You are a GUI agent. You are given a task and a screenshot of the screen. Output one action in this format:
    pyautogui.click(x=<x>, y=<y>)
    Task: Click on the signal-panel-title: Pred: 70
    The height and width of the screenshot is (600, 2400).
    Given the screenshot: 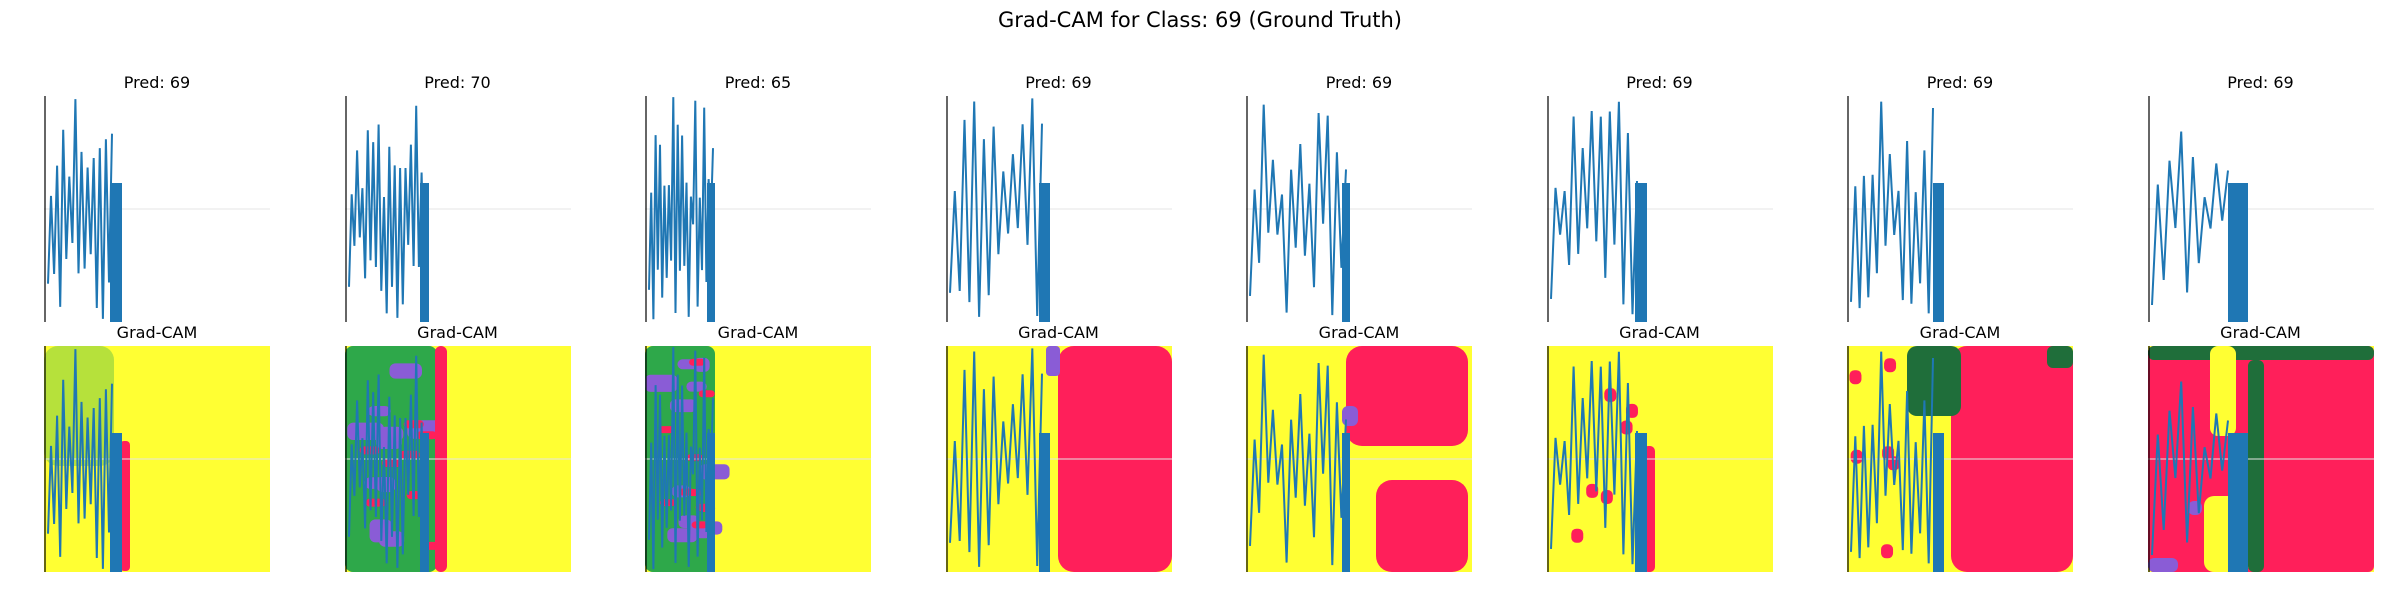 What is the action you would take?
    pyautogui.click(x=457, y=82)
    